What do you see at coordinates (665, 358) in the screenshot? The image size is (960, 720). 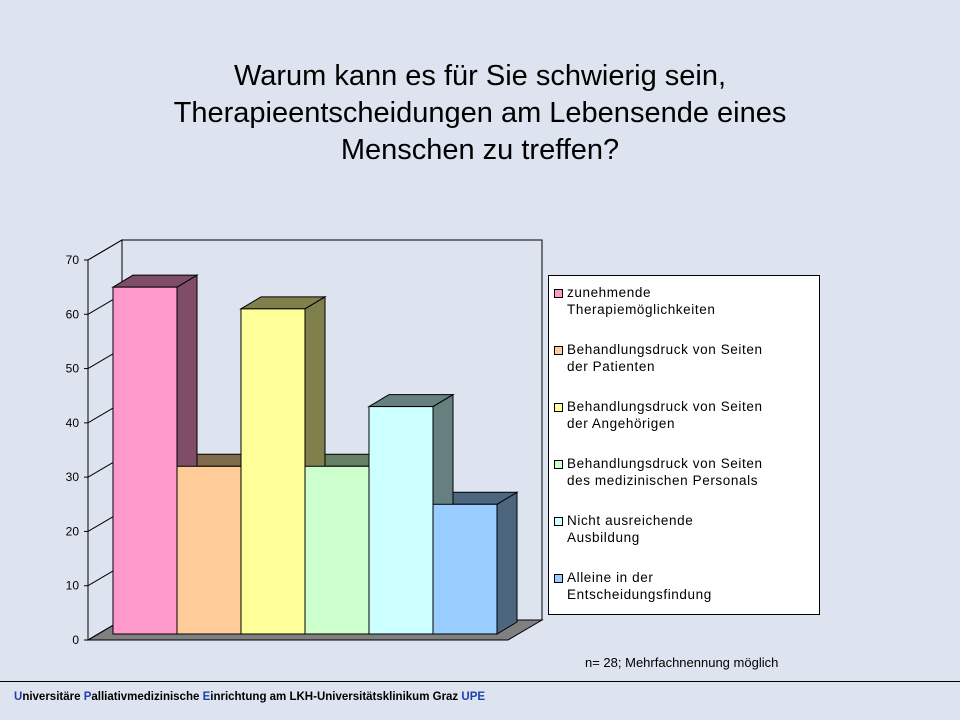 I see `legend-item: Behandlungsdruck von Seiten der Patienten` at bounding box center [665, 358].